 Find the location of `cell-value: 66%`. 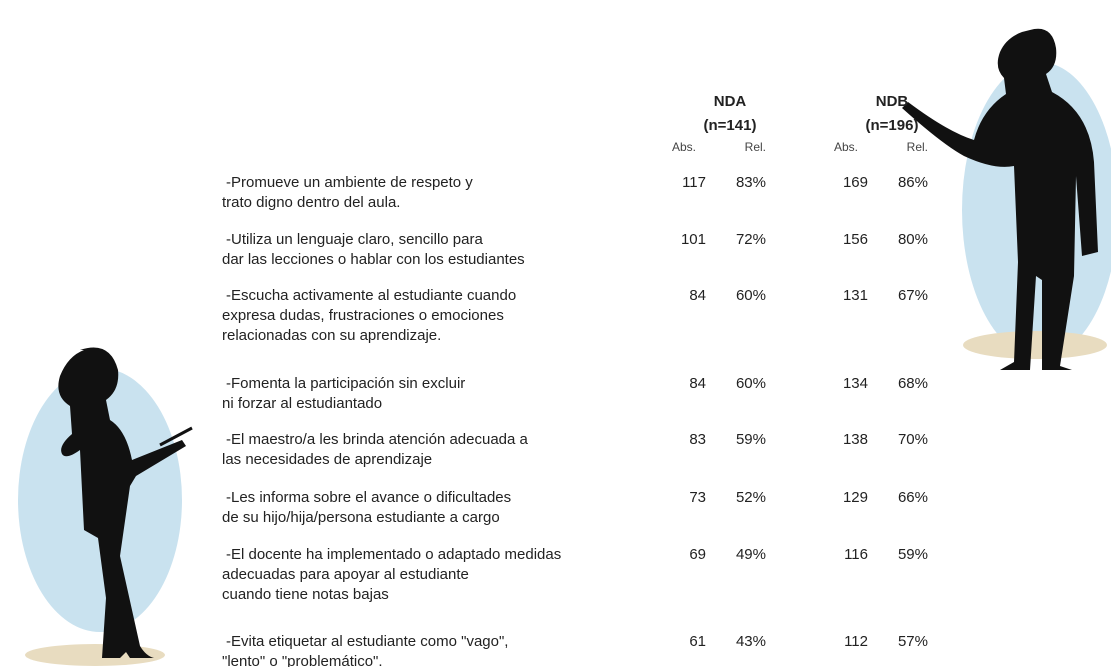

cell-value: 66% is located at coordinates (913, 497).